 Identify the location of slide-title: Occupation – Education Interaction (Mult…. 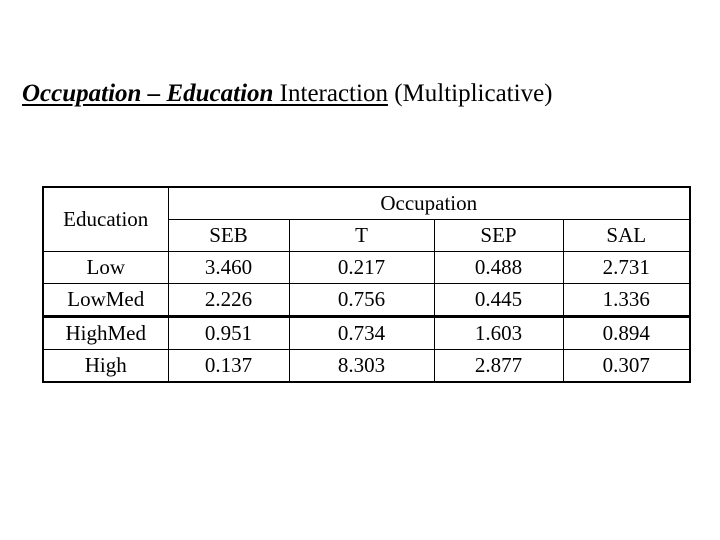
(287, 94).